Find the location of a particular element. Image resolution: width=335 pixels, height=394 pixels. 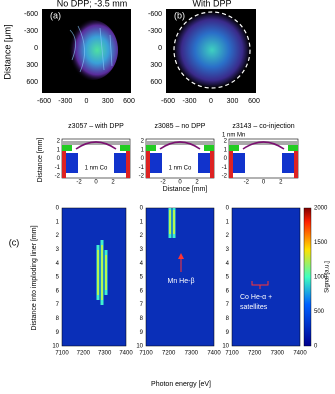

panel-title: No DPP; -3.5 mm is located at coordinates (92, 4).